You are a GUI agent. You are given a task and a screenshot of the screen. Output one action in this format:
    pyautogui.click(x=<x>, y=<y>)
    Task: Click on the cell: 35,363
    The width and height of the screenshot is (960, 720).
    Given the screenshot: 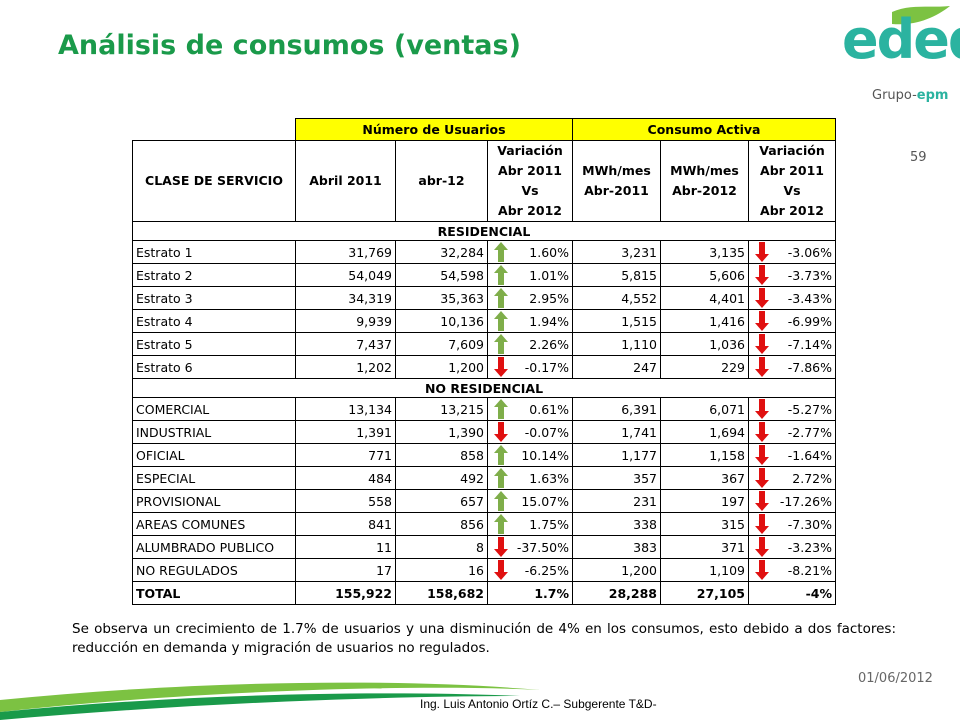 What is the action you would take?
    pyautogui.click(x=441, y=298)
    